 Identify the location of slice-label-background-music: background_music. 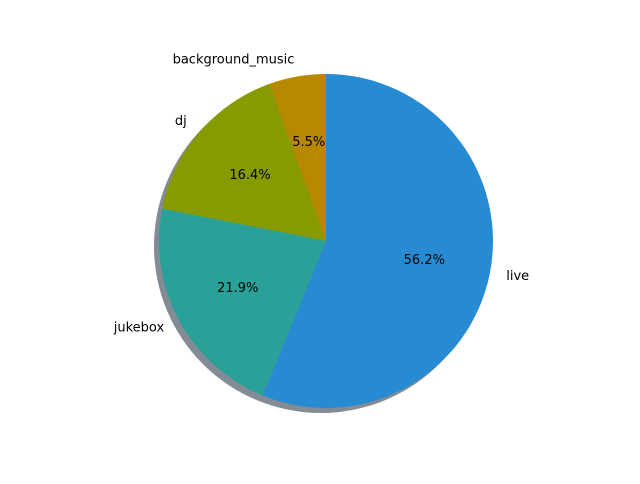
(234, 60).